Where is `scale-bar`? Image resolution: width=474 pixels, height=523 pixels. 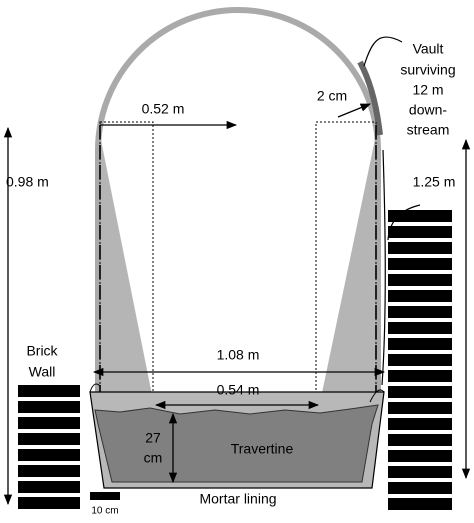
scale-bar is located at coordinates (105, 496).